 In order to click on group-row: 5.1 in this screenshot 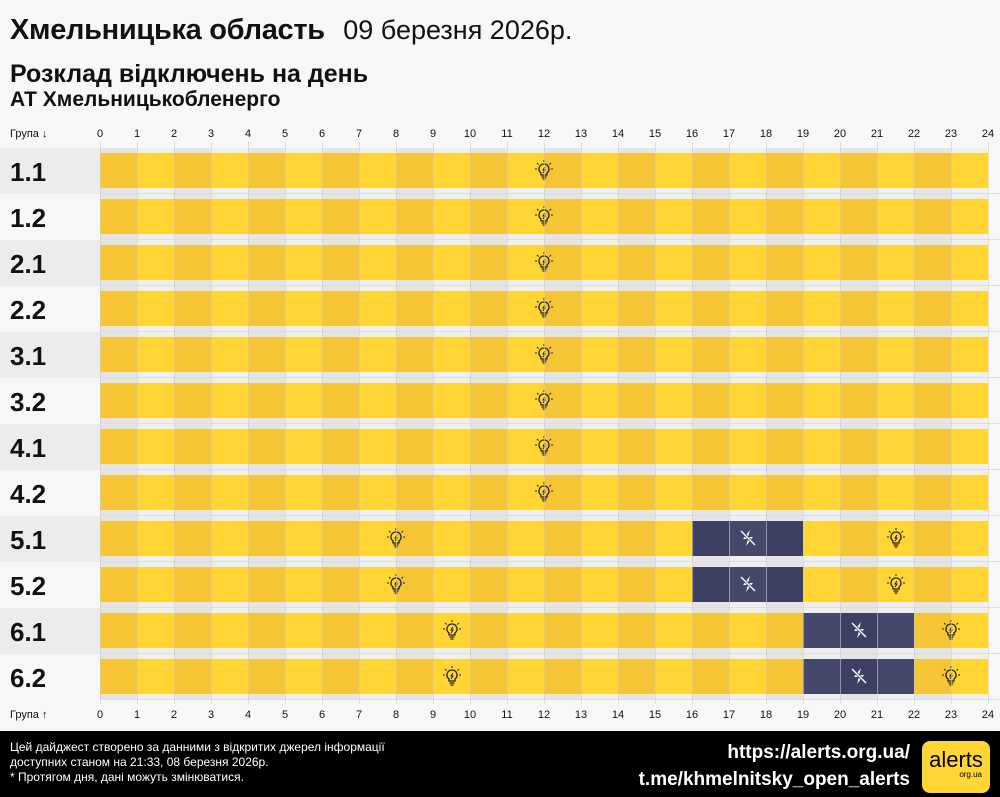, I will do `click(500, 539)`.